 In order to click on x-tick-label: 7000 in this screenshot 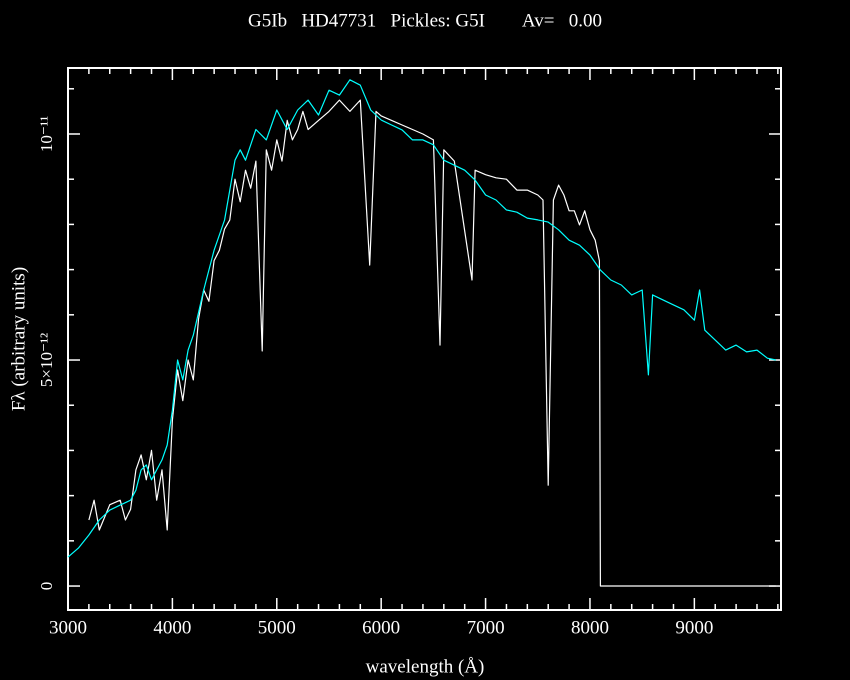, I will do `click(486, 627)`.